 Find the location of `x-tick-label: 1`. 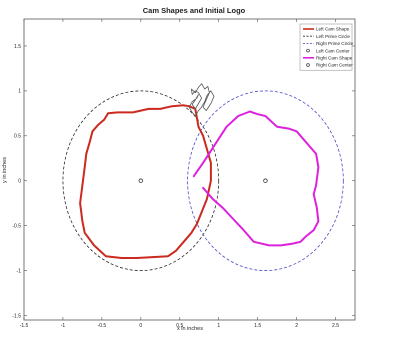

x-tick-label: 1 is located at coordinates (218, 326).